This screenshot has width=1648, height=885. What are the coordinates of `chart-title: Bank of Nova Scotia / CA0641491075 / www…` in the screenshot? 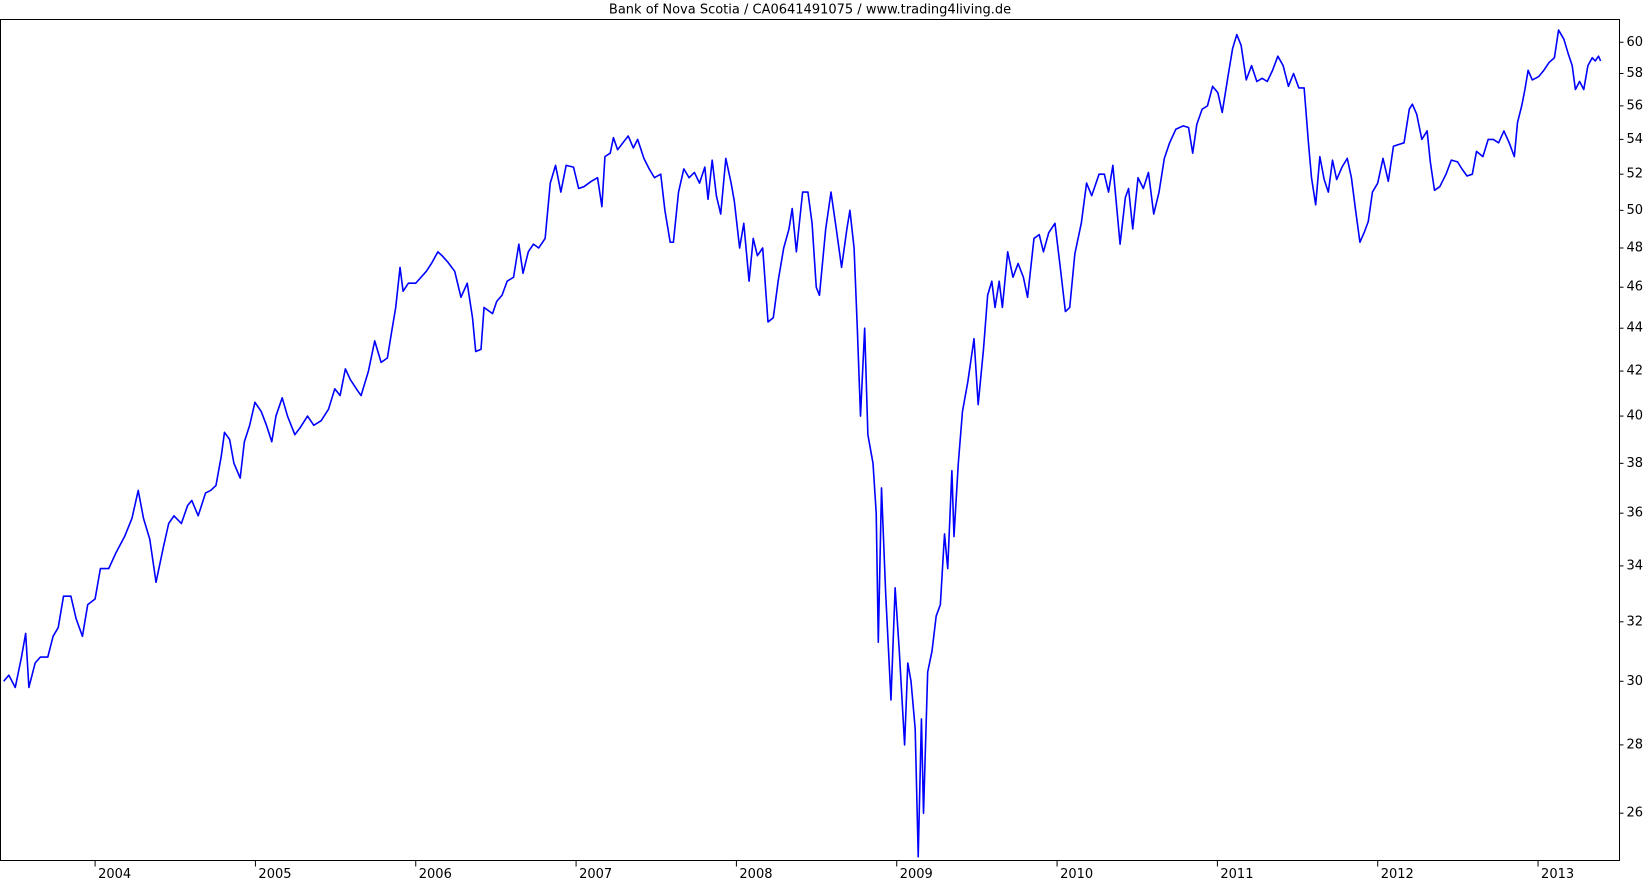 It's located at (810, 10).